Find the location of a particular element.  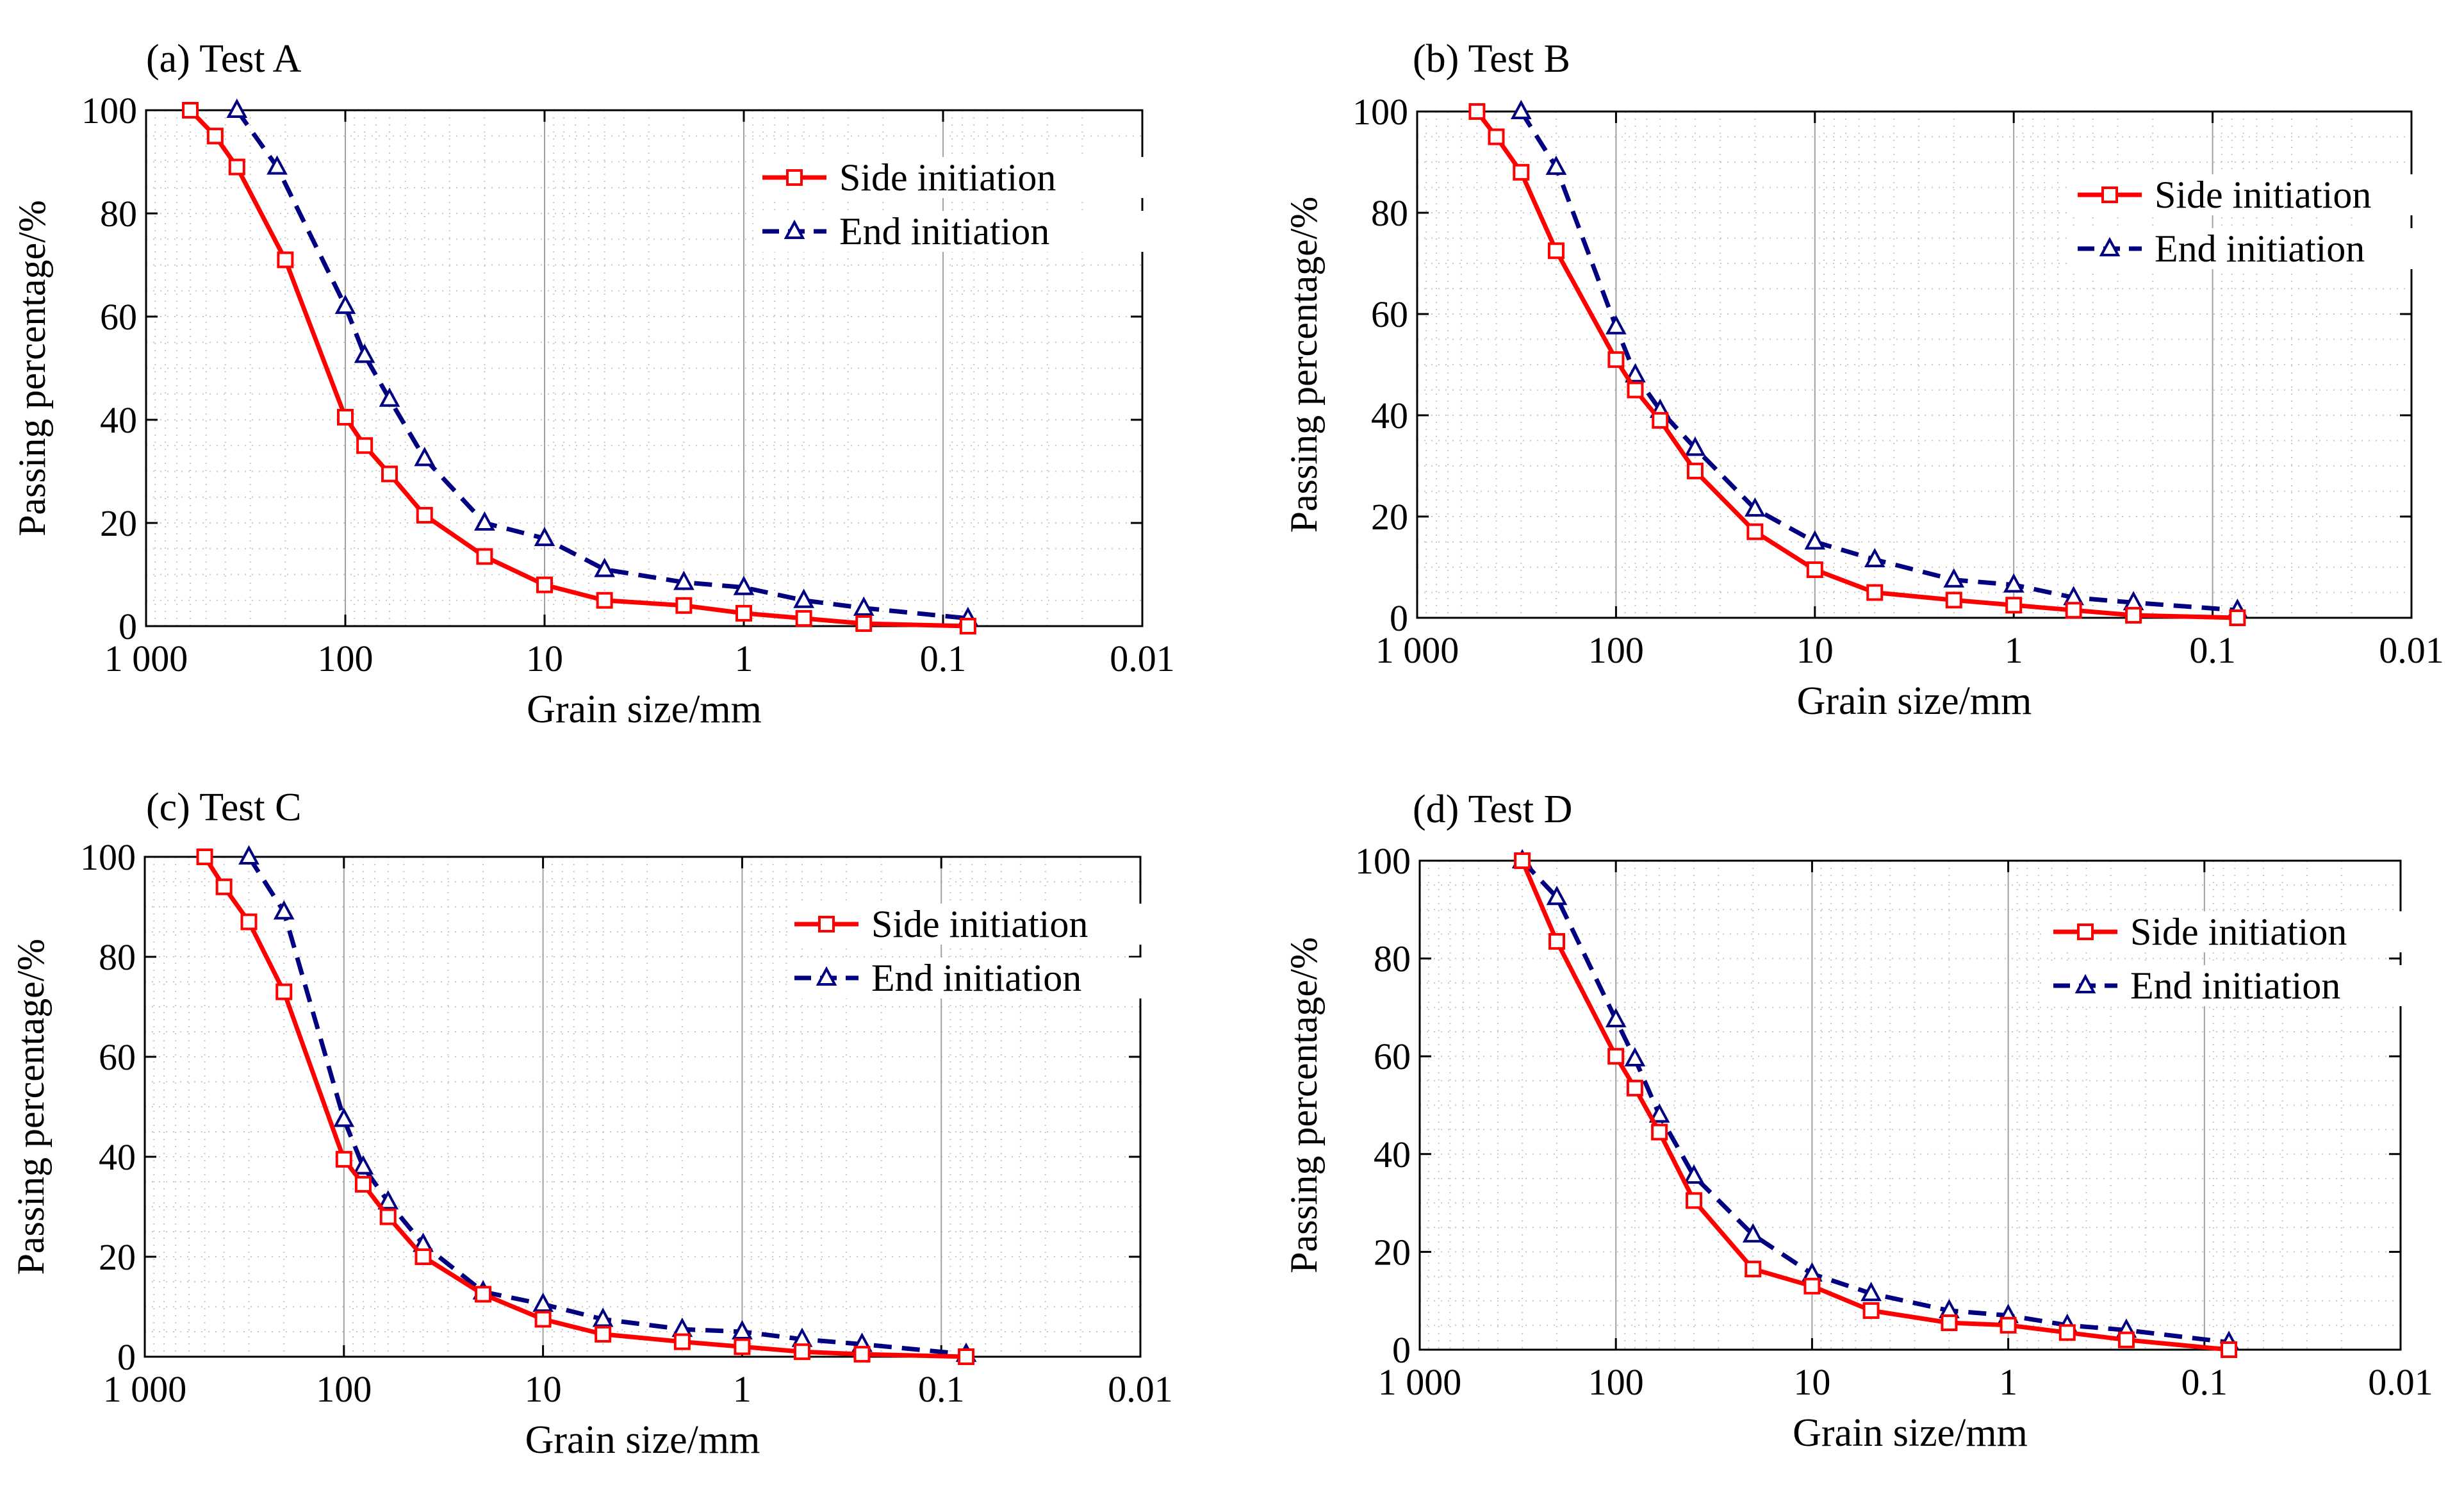

chart-title: (c) Test C is located at coordinates (223, 807).